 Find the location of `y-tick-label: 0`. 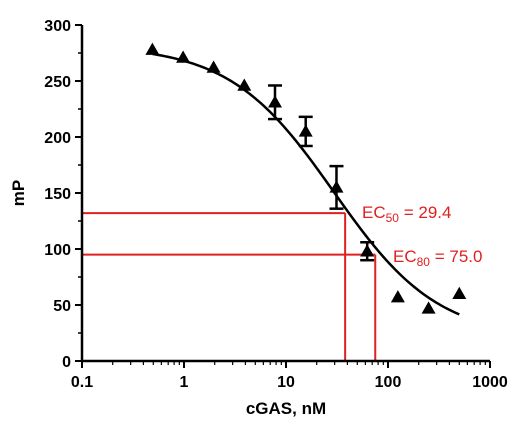

y-tick-label: 0 is located at coordinates (66, 362).